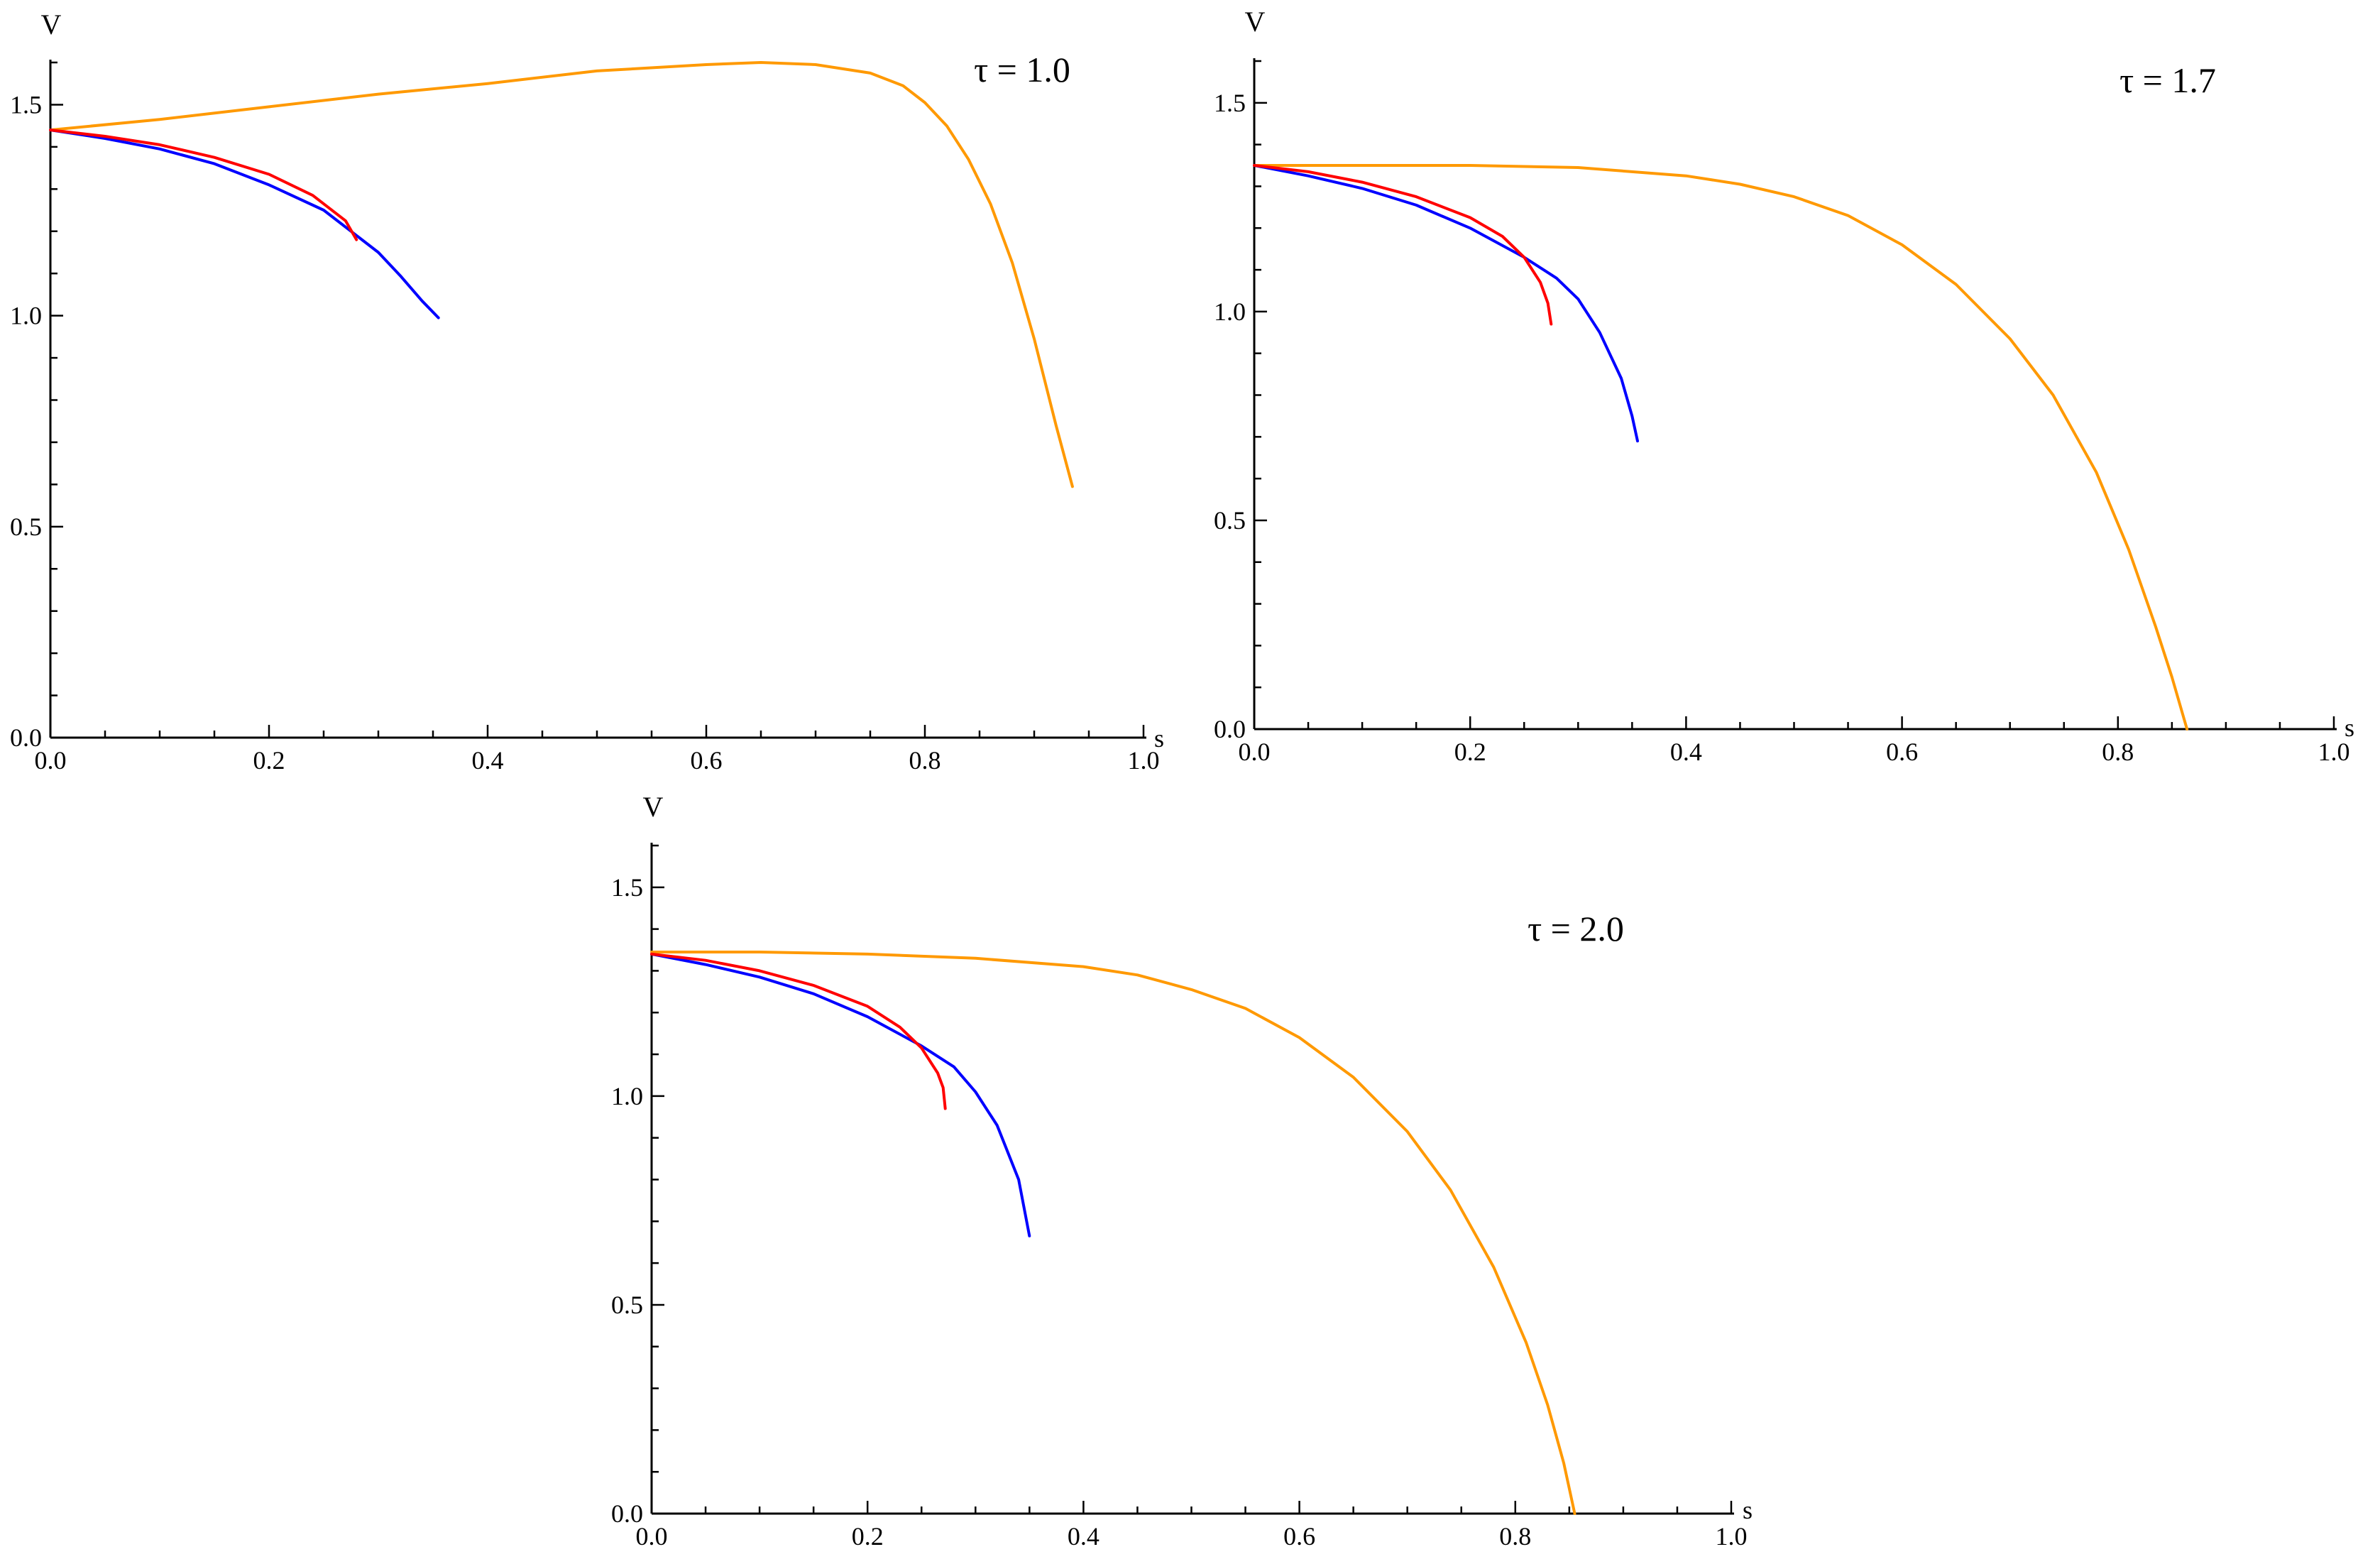  What do you see at coordinates (2167, 80) in the screenshot?
I see `tau-annotation: τ = 1.7` at bounding box center [2167, 80].